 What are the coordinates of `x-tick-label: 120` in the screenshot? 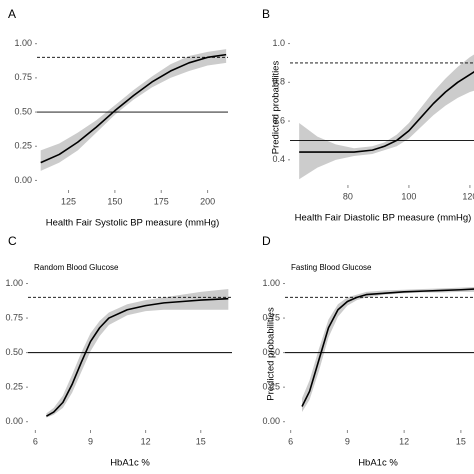 It's located at (468, 196).